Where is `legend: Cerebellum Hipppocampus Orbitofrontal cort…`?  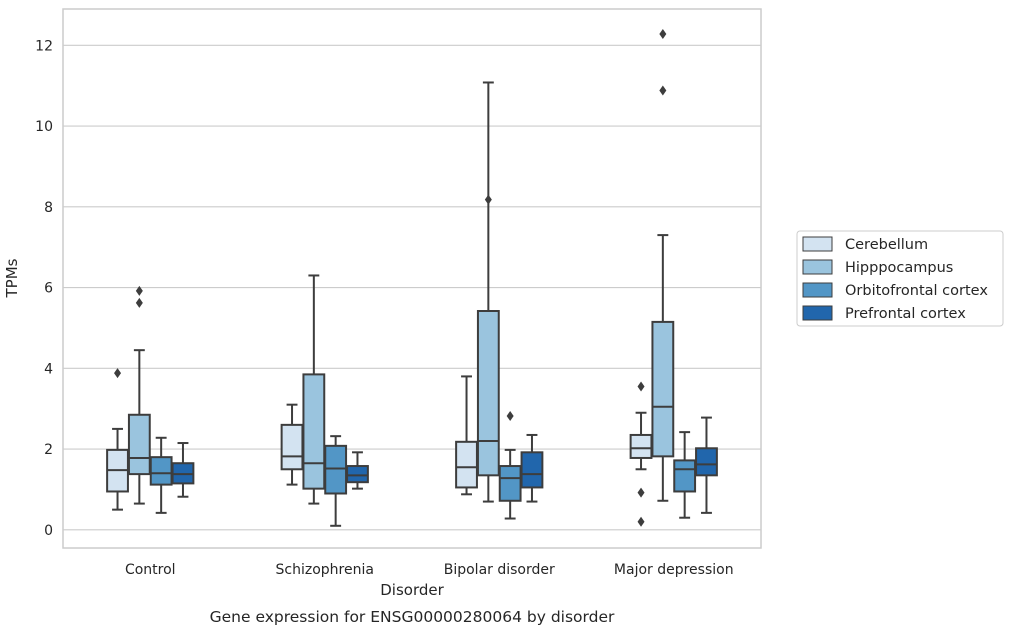 legend: Cerebellum Hipppocampus Orbitofrontal cort… is located at coordinates (900, 278).